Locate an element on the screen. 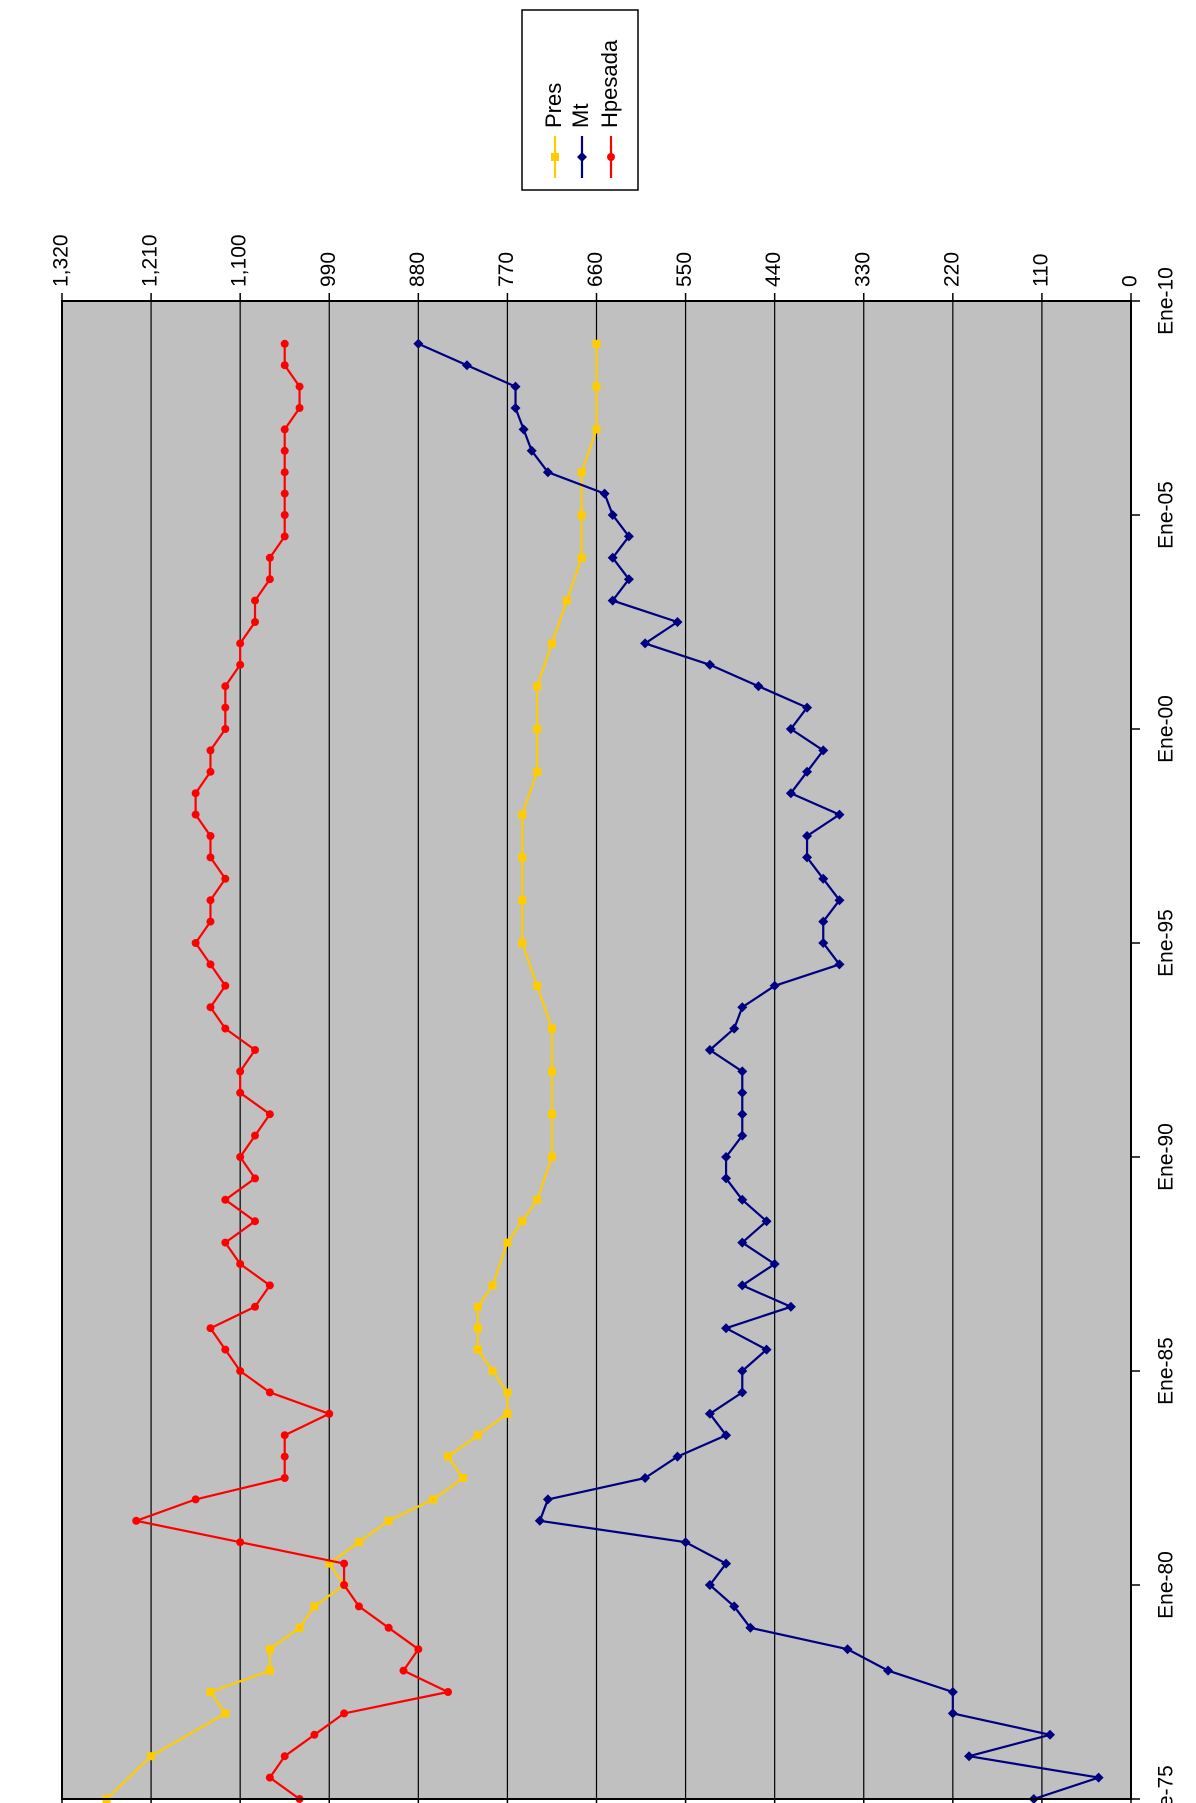  legend-label: Mt is located at coordinates (580, 116).